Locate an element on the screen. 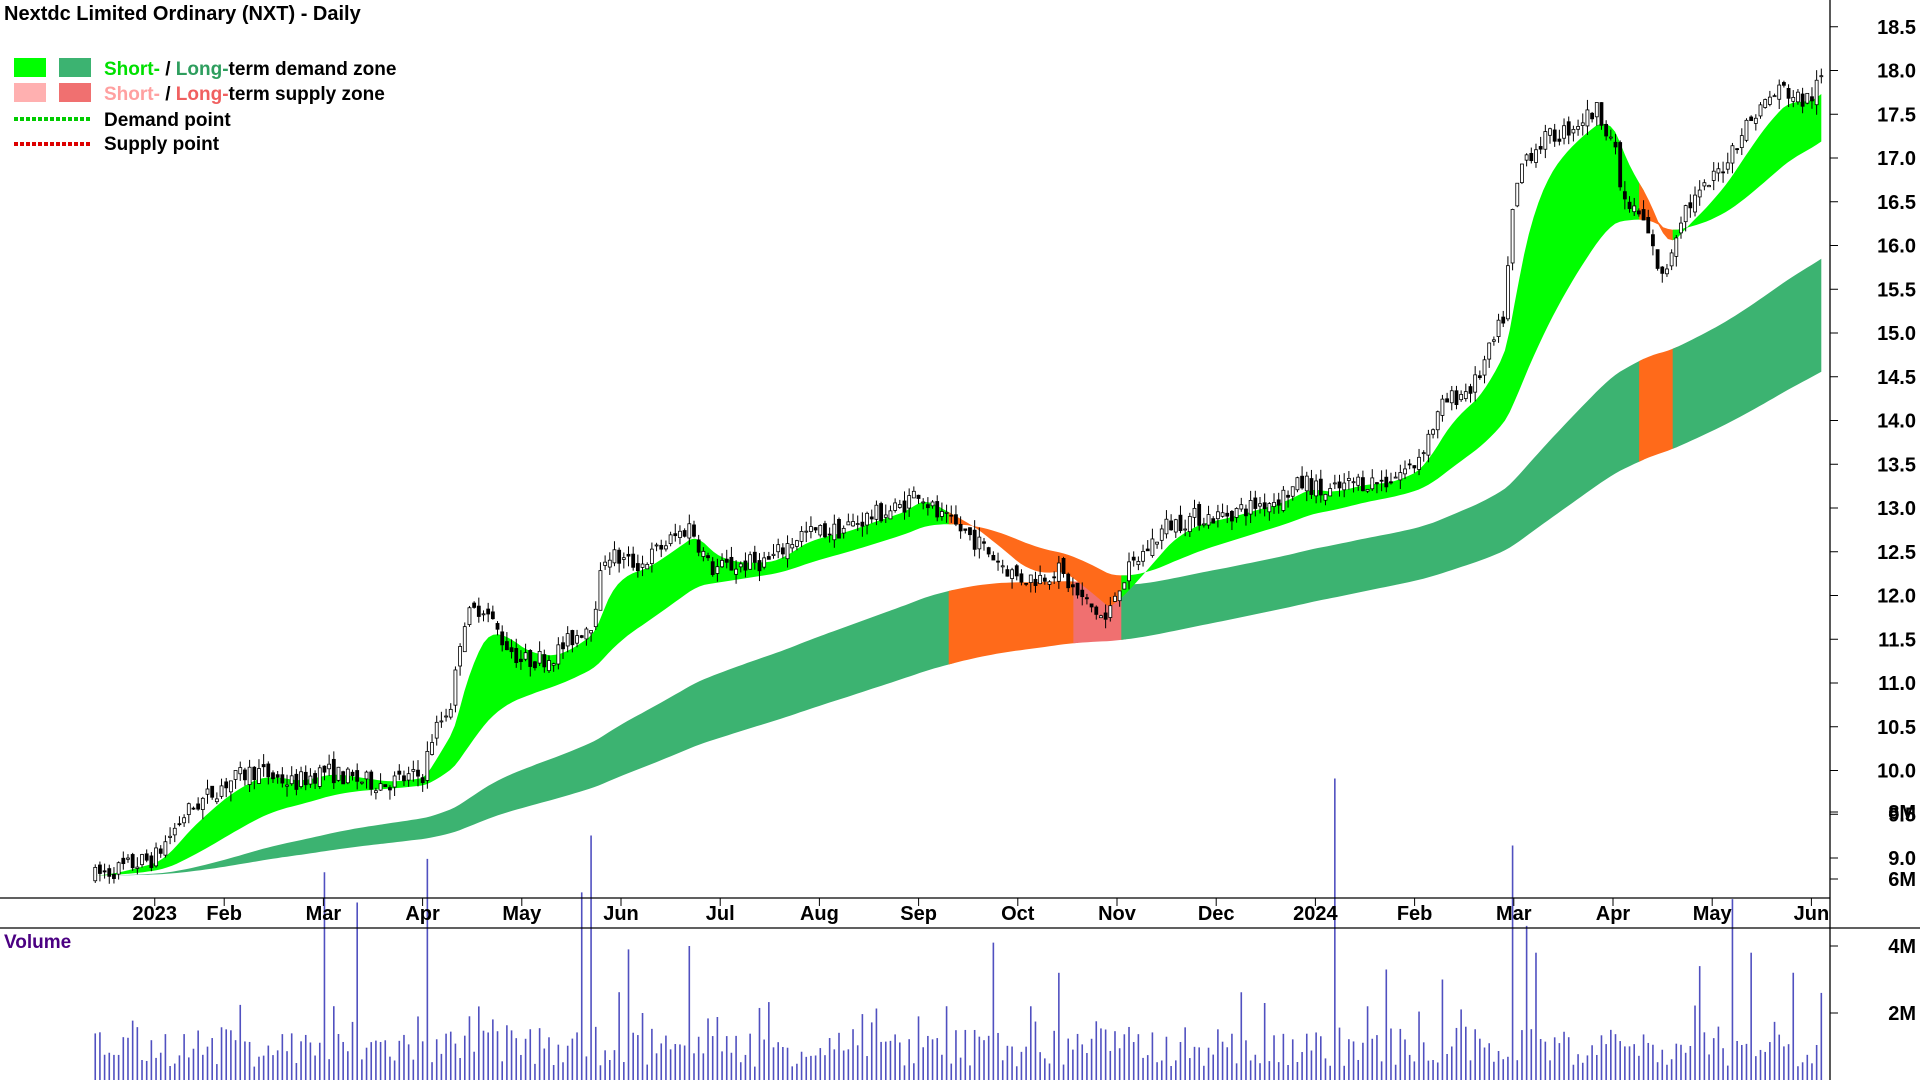  volume-tick-label: 2M is located at coordinates (1902, 1014).